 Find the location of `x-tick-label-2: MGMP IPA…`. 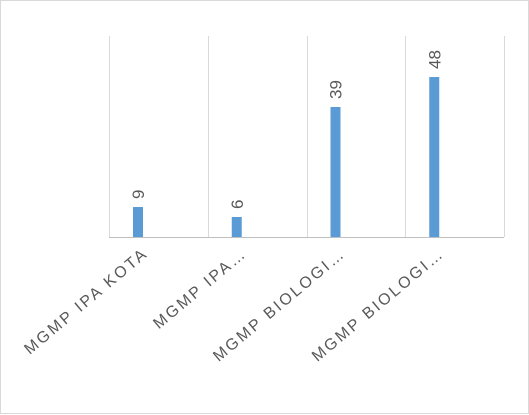

x-tick-label-2: MGMP IPA… is located at coordinates (200, 289).